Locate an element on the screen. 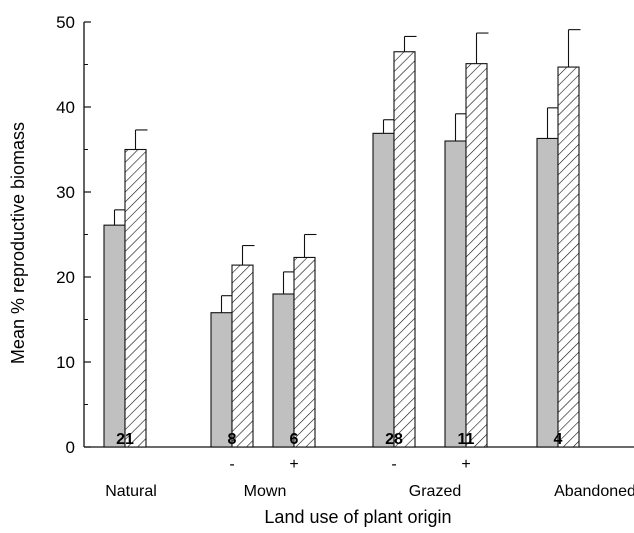 The width and height of the screenshot is (634, 533). sample-size-label: 8 is located at coordinates (232, 439).